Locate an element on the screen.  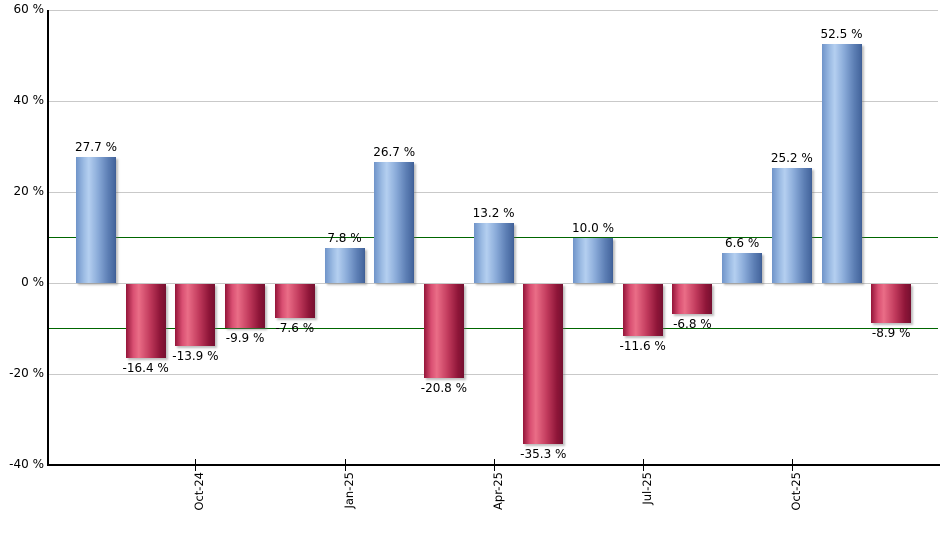
x-axis-tick-label: Apr-25 is located at coordinates (497, 491).